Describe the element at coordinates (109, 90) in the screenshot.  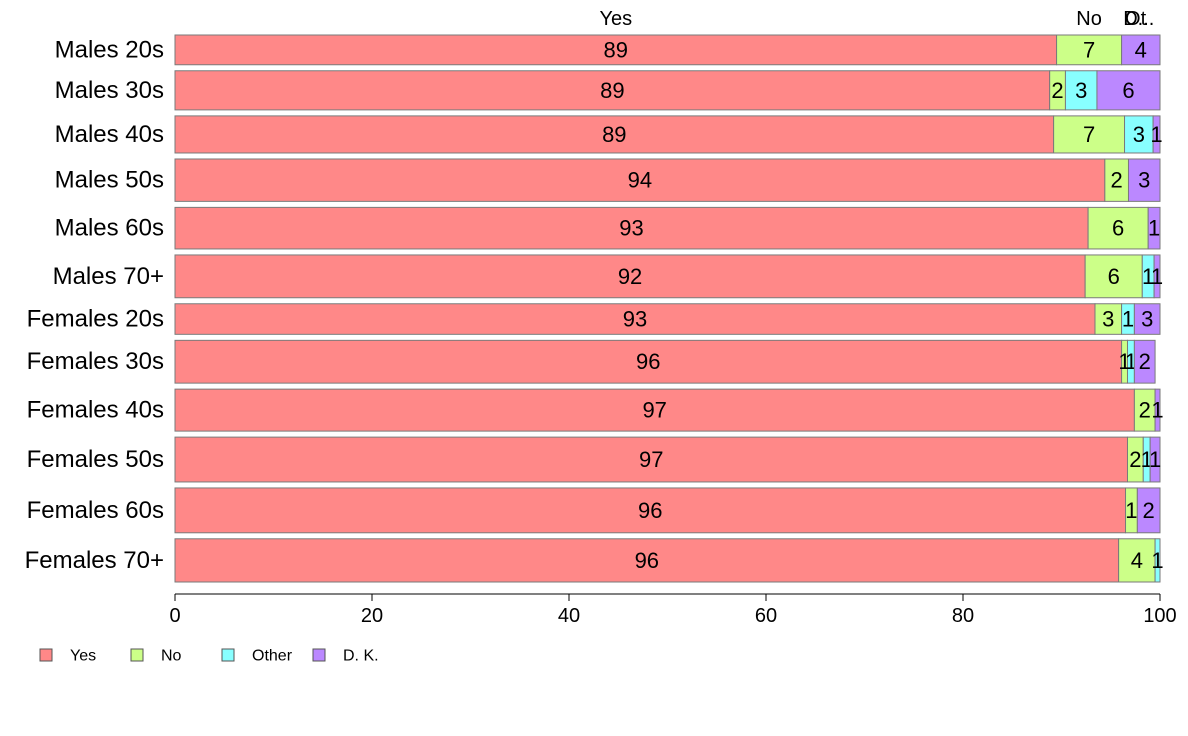
I see `category-label: Males 30s` at that location.